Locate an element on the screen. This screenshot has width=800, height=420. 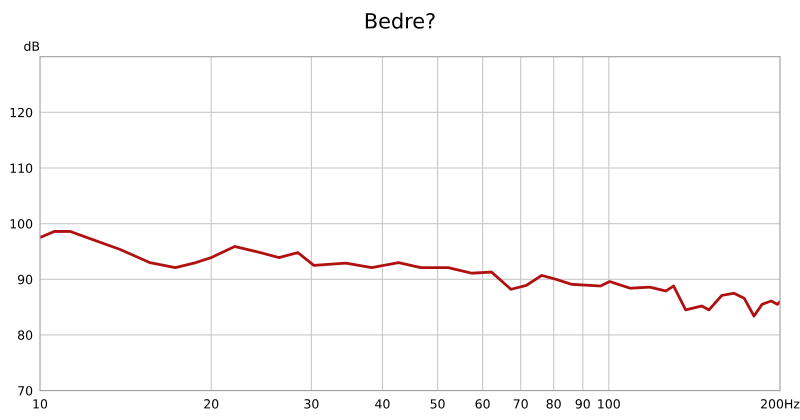
x-tick-label: 50 is located at coordinates (437, 404).